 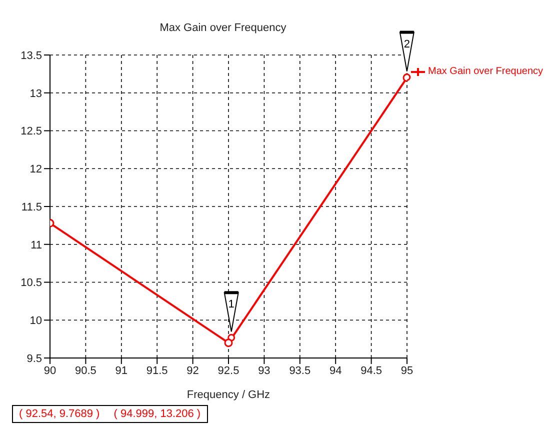 What do you see at coordinates (300, 370) in the screenshot?
I see `x-tick-label: 93.5` at bounding box center [300, 370].